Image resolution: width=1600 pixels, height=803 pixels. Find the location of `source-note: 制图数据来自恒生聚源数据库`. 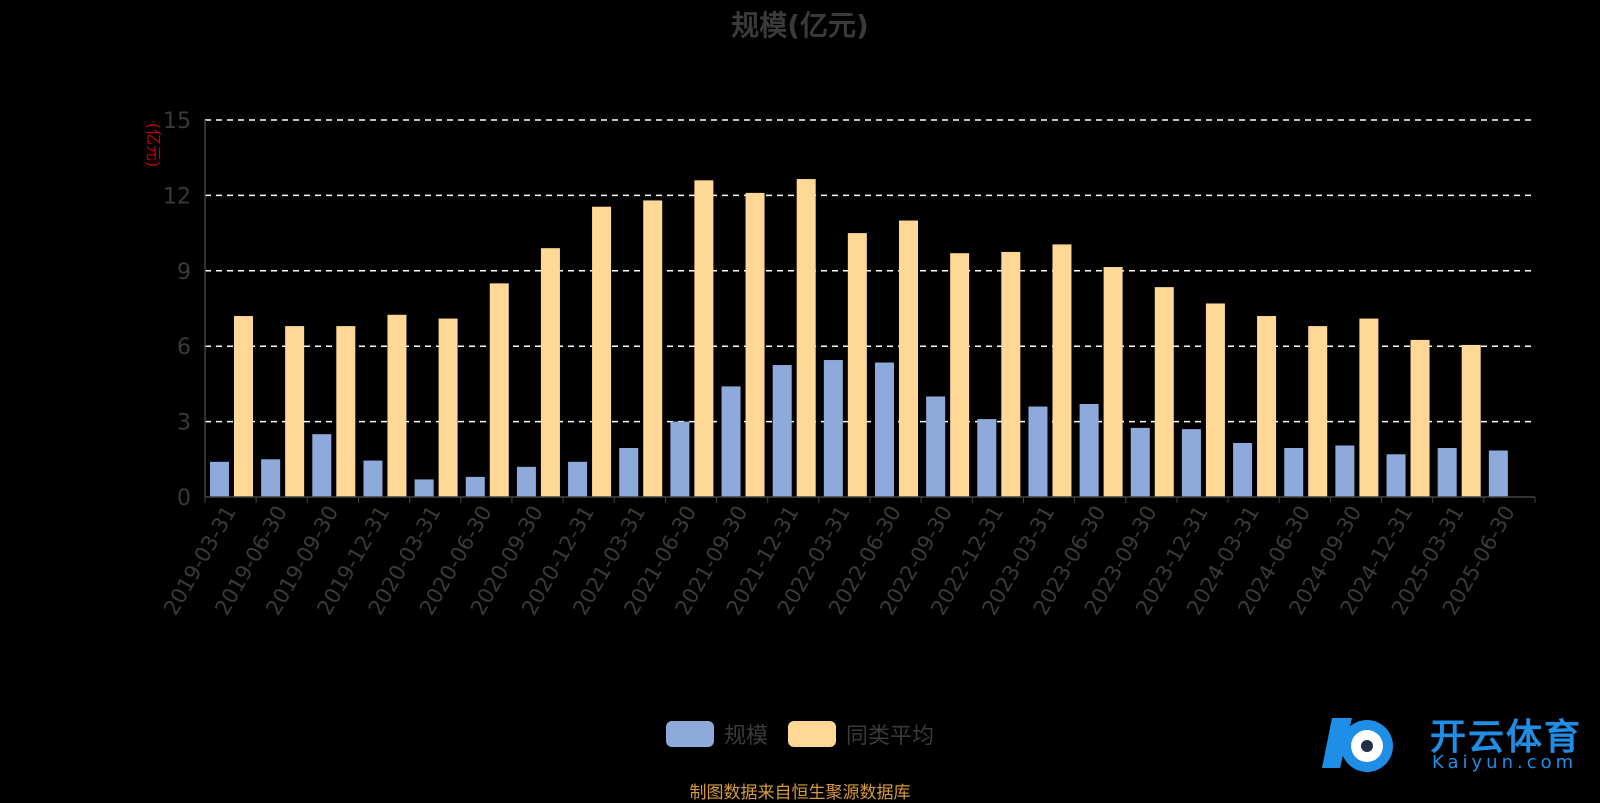

source-note: 制图数据来自恒生聚源数据库 is located at coordinates (800, 793).